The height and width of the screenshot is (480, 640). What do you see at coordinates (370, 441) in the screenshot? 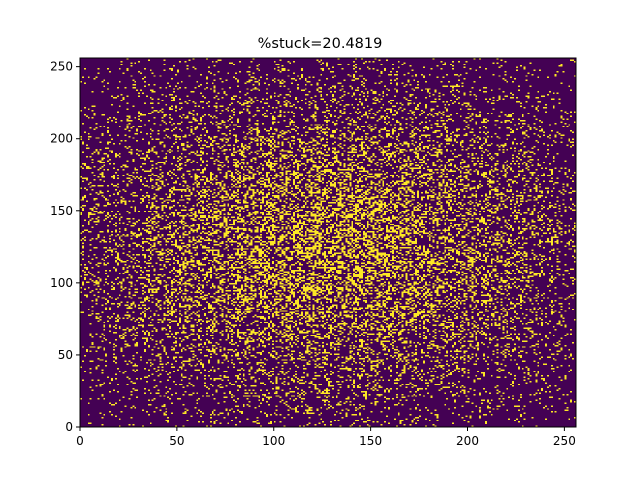
I see `x-tick-label: 150` at bounding box center [370, 441].